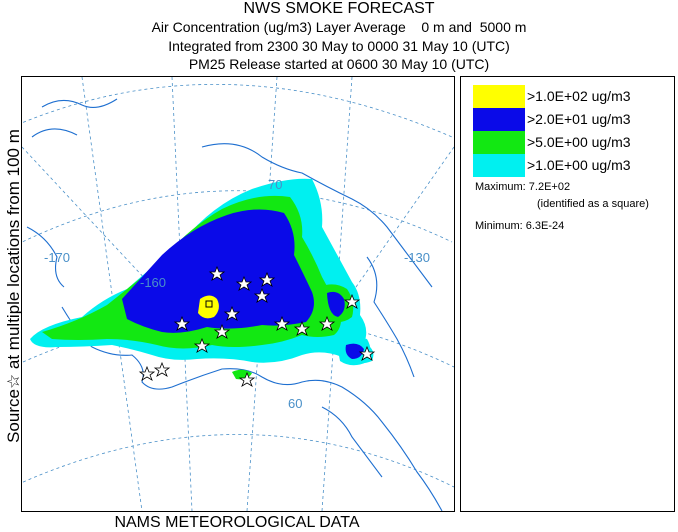  I want to click on legend-minimum: Minimum: 6.3E-24, so click(520, 226).